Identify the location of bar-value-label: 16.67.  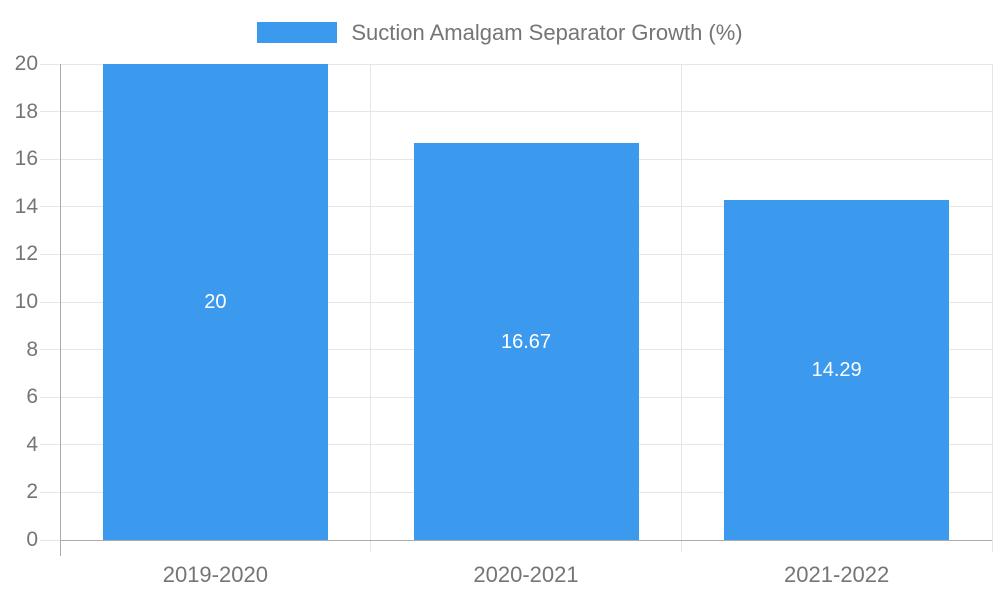
(526, 341).